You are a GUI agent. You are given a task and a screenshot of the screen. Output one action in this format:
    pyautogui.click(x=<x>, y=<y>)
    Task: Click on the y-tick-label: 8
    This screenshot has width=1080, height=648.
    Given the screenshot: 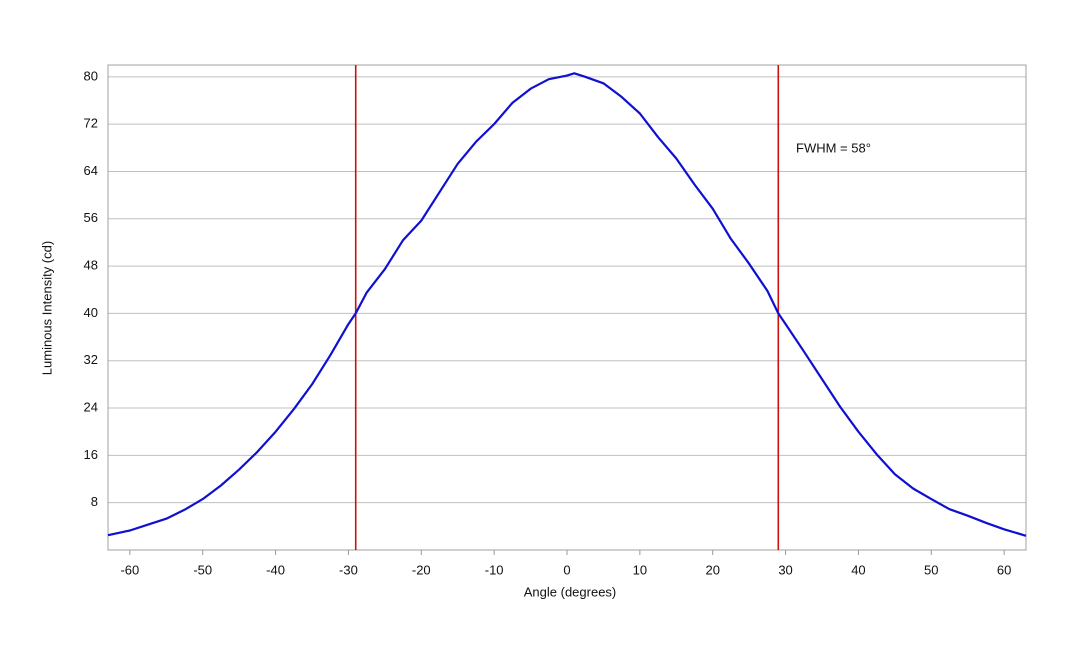 What is the action you would take?
    pyautogui.click(x=94, y=501)
    